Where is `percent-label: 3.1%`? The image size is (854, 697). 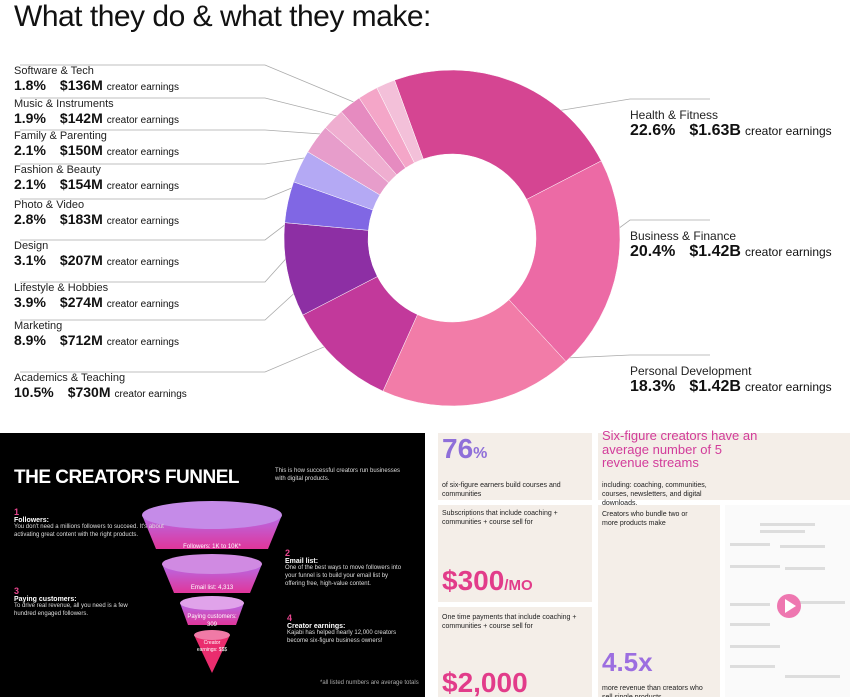
percent-label: 3.1% is located at coordinates (30, 260).